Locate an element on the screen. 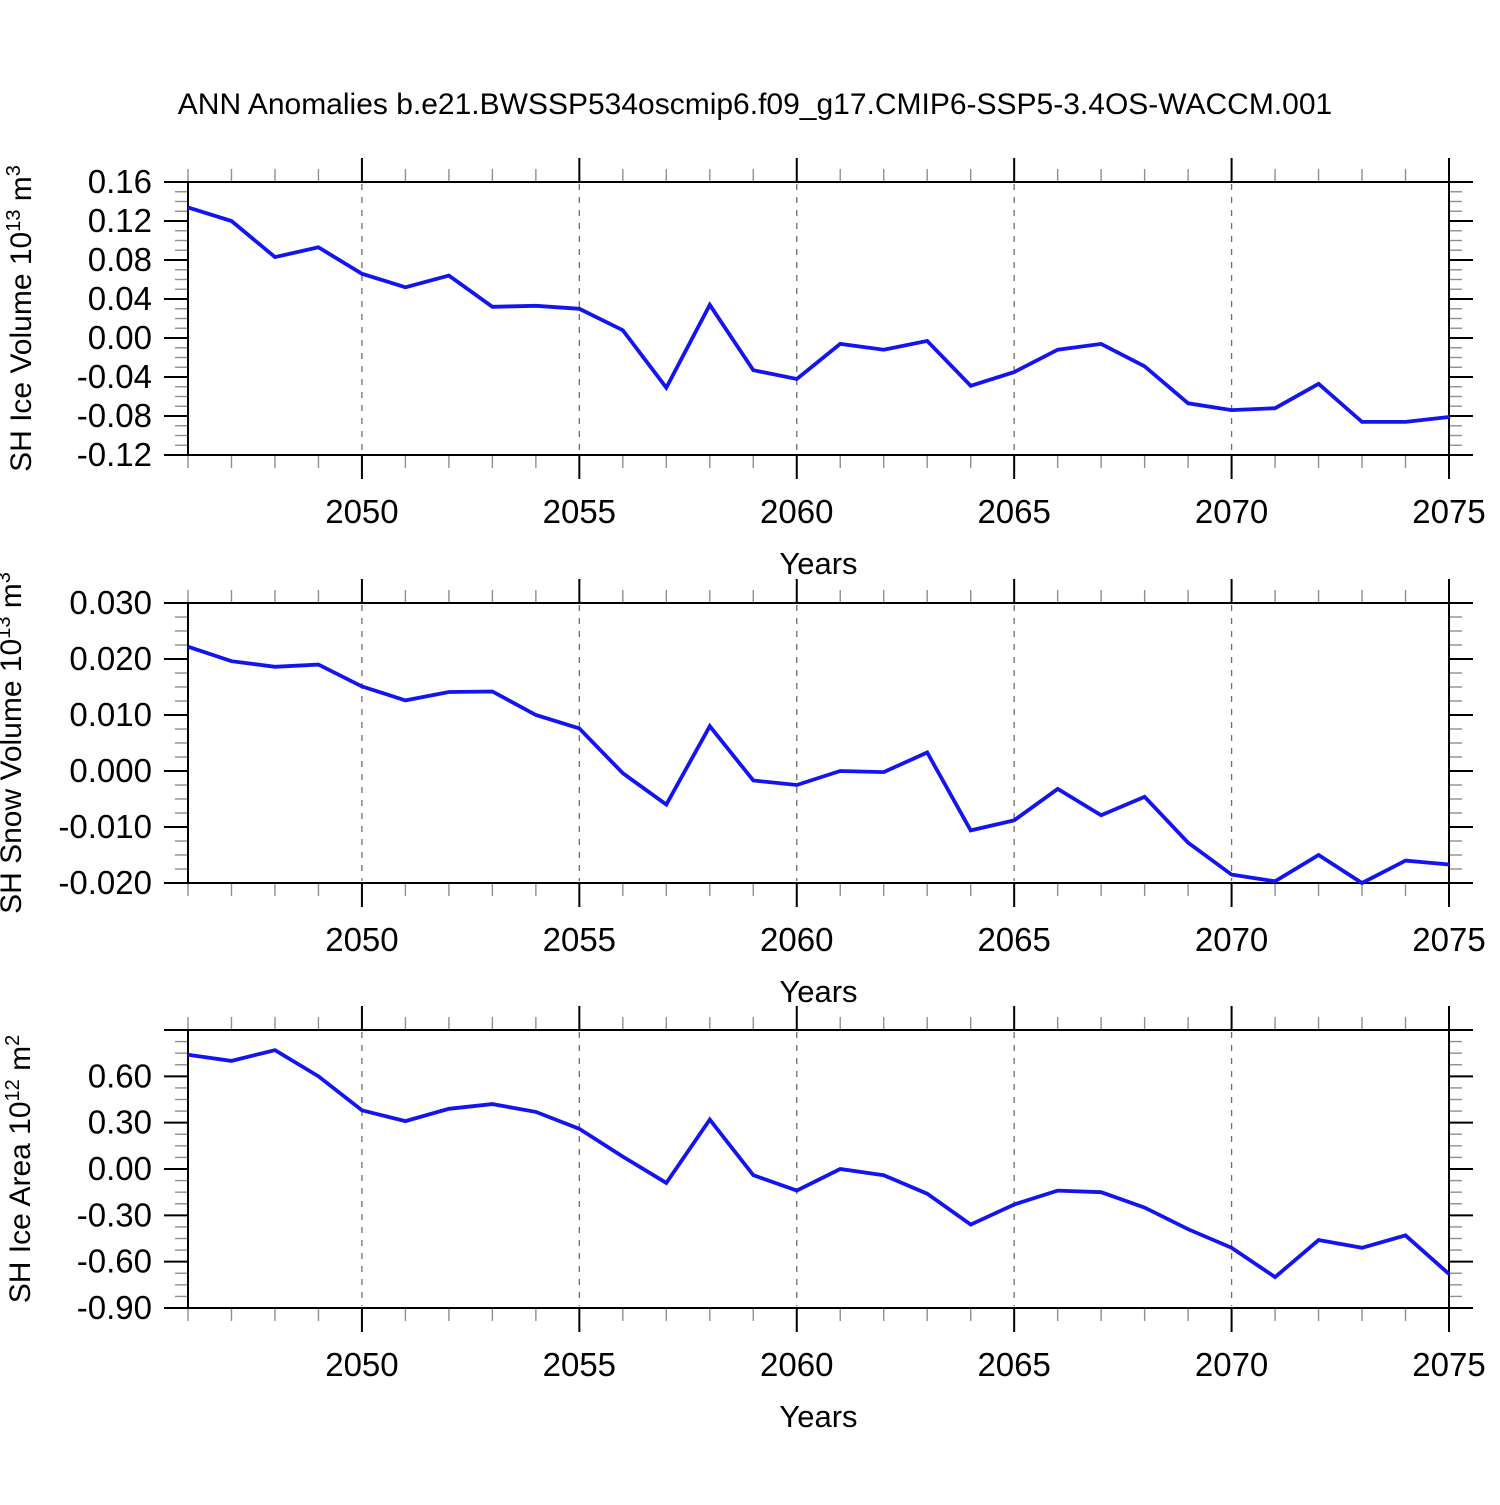 This screenshot has width=1500, height=1505. sh-snow-volume-y-tick-label: 0.000 is located at coordinates (110, 770).